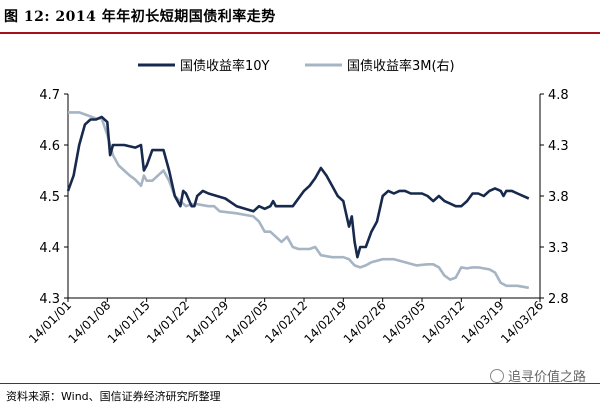 This screenshot has width=600, height=404. I want to click on right-tick-label: 4.8, so click(558, 95).